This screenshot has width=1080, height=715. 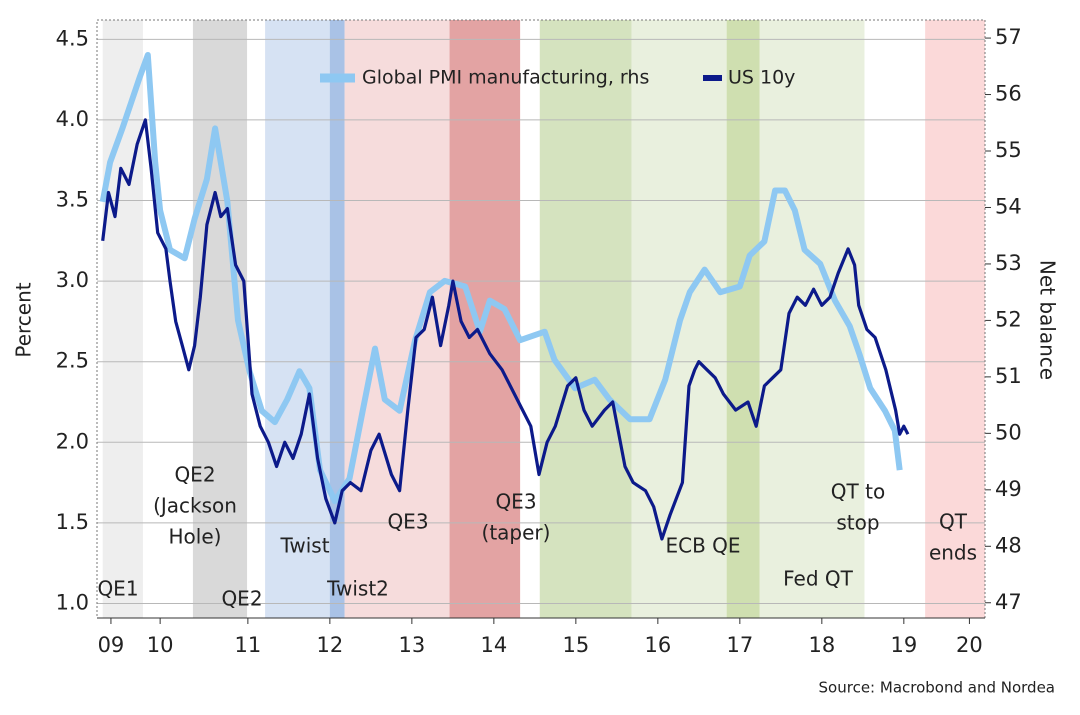 I want to click on period-label: QT, so click(x=953, y=522).